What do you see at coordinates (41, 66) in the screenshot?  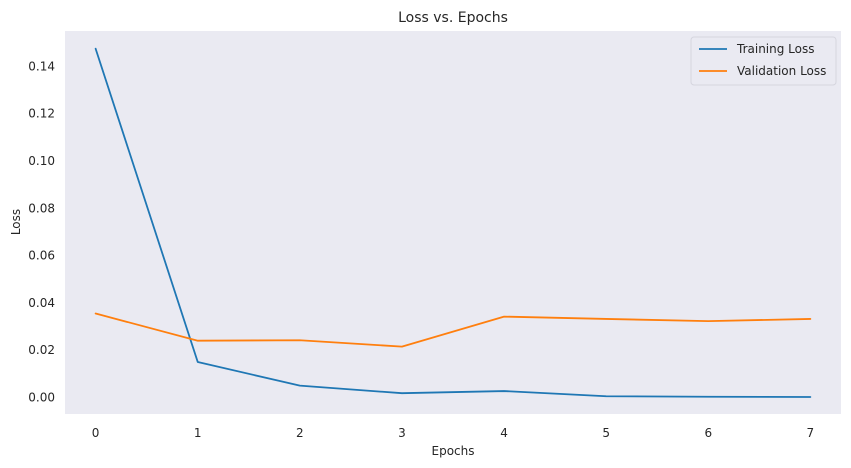 I see `y-tick-label: 0.14` at bounding box center [41, 66].